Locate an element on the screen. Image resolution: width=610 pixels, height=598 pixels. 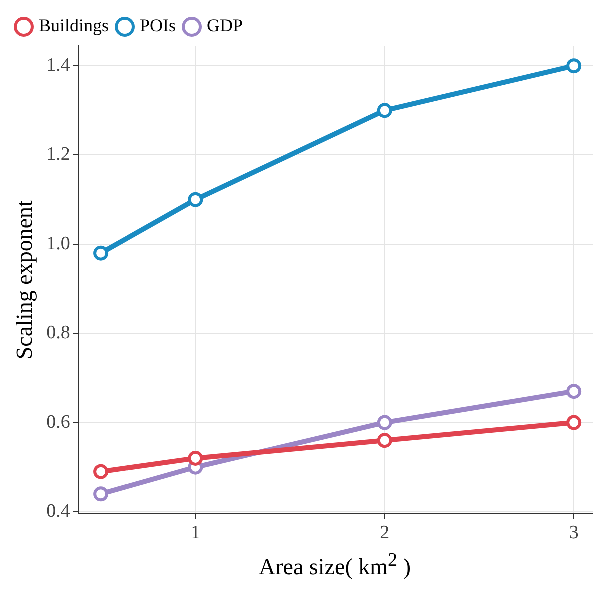
x-axis-title: Area size( km$^{2}$ ) is located at coordinates (335, 565).